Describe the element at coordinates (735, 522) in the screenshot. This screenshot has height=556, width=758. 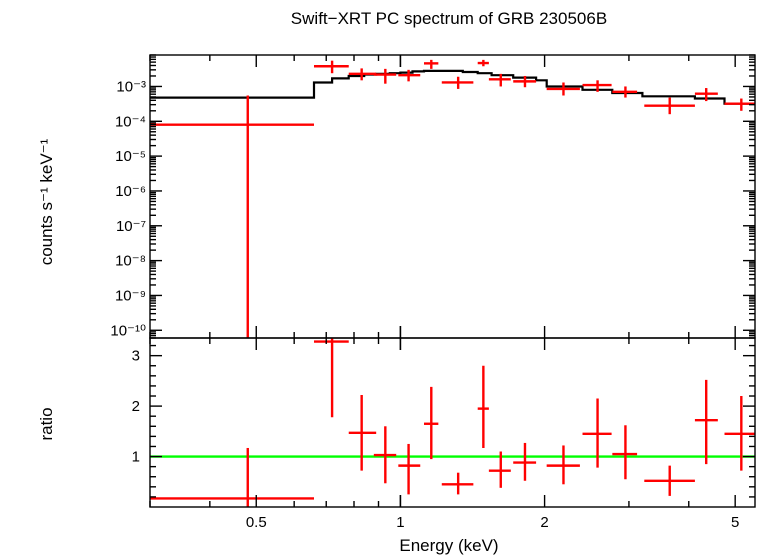
I see `x-tick-label: 5` at that location.